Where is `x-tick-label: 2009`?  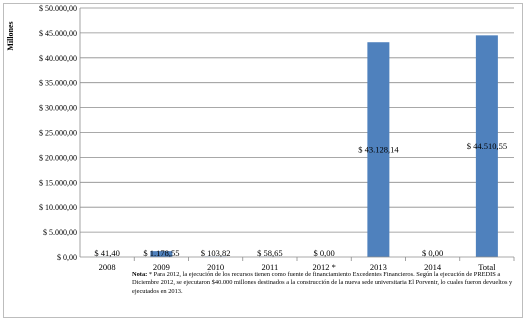 x-tick-label: 2009 is located at coordinates (161, 267).